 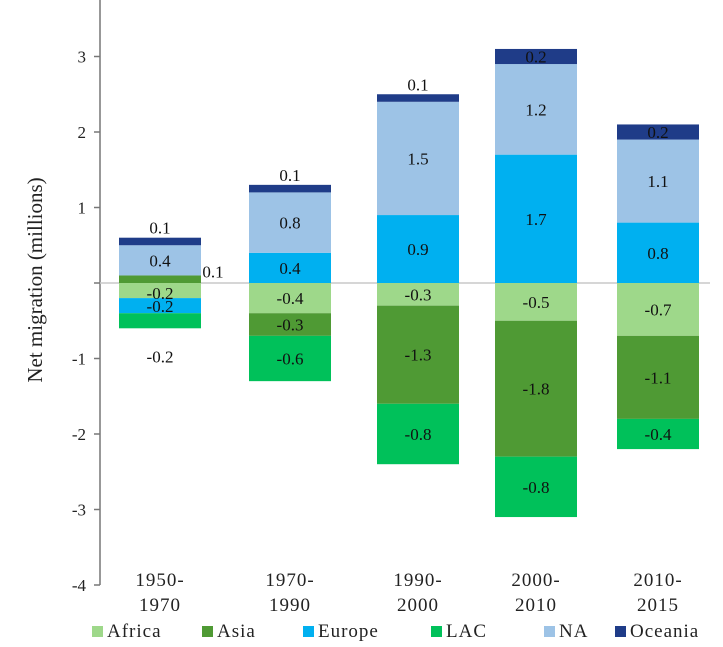 What do you see at coordinates (417, 580) in the screenshot?
I see `x-category-label: 1990-` at bounding box center [417, 580].